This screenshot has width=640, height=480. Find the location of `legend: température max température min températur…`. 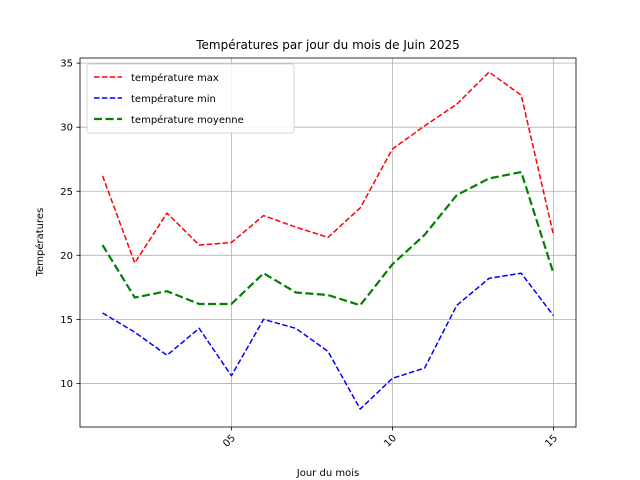

legend: température max température min températur… is located at coordinates (190, 98).